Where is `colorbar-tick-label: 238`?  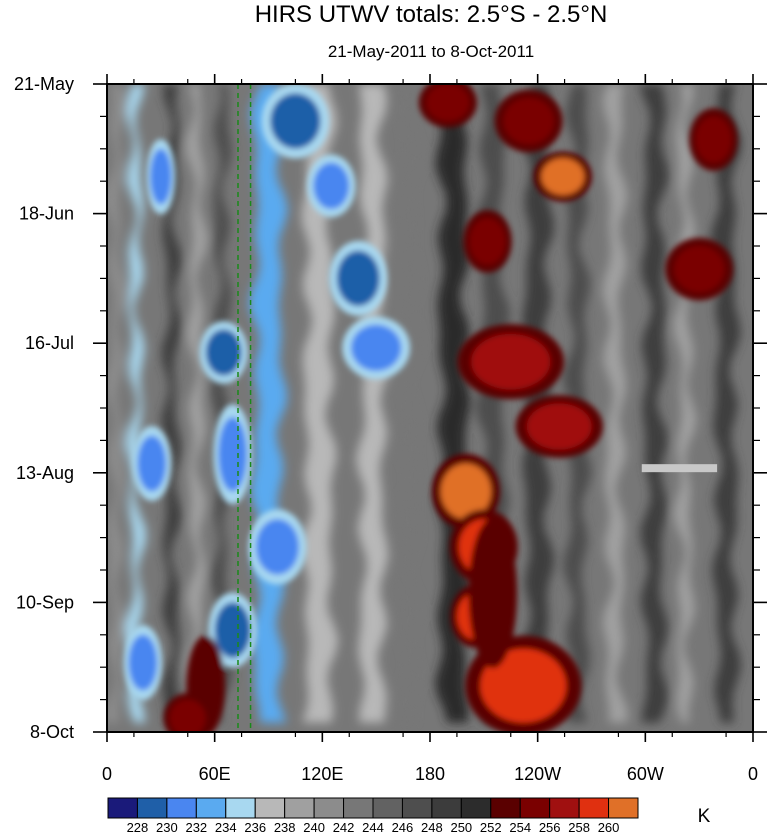 colorbar-tick-label: 238 is located at coordinates (285, 827).